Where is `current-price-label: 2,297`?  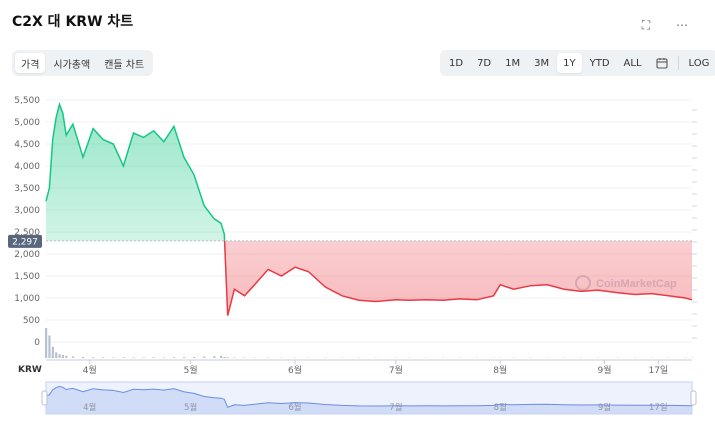 current-price-label: 2,297 is located at coordinates (25, 242).